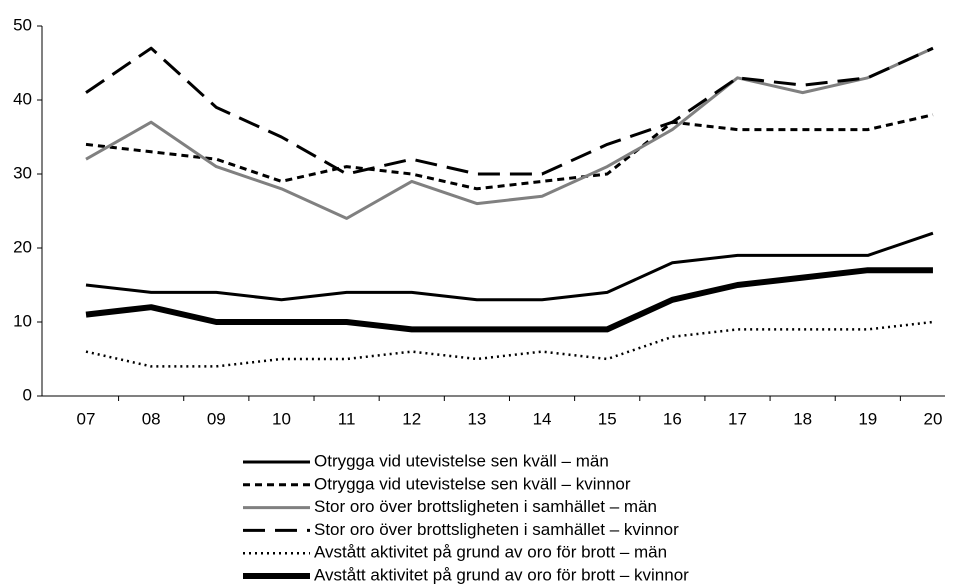 Image resolution: width=953 pixels, height=588 pixels. Describe the element at coordinates (672, 418) in the screenshot. I see `x-tick-label: 16` at that location.